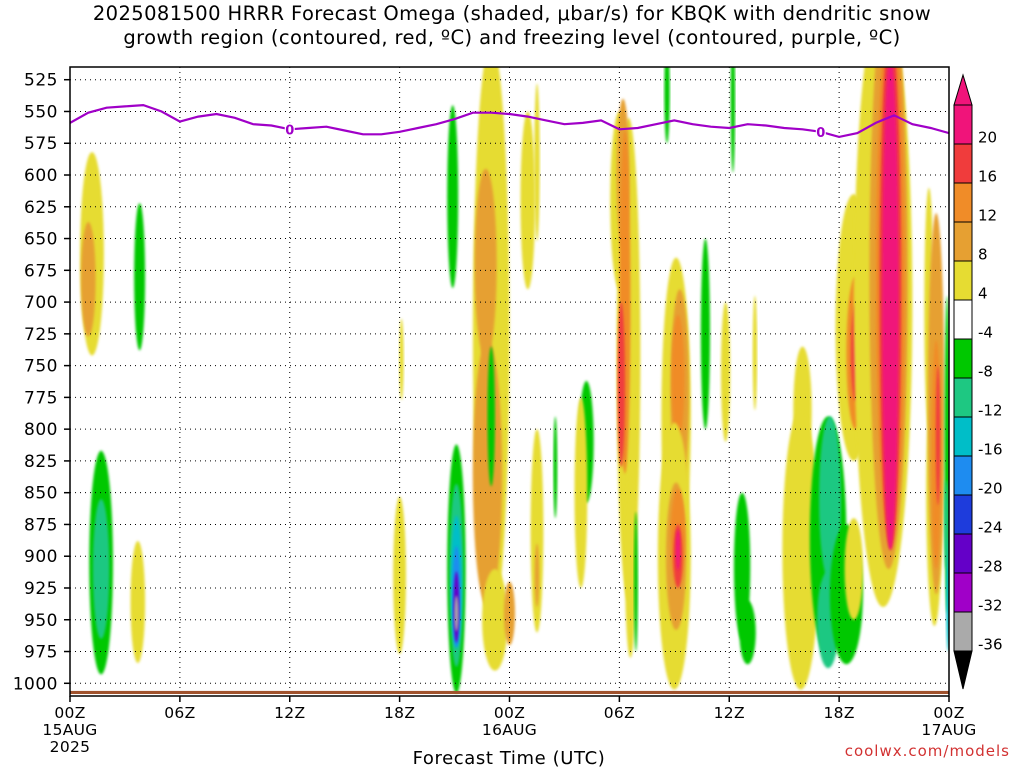 This screenshot has width=1024, height=768. Describe the element at coordinates (987, 138) in the screenshot. I see `colorbar-label: 20` at that location.